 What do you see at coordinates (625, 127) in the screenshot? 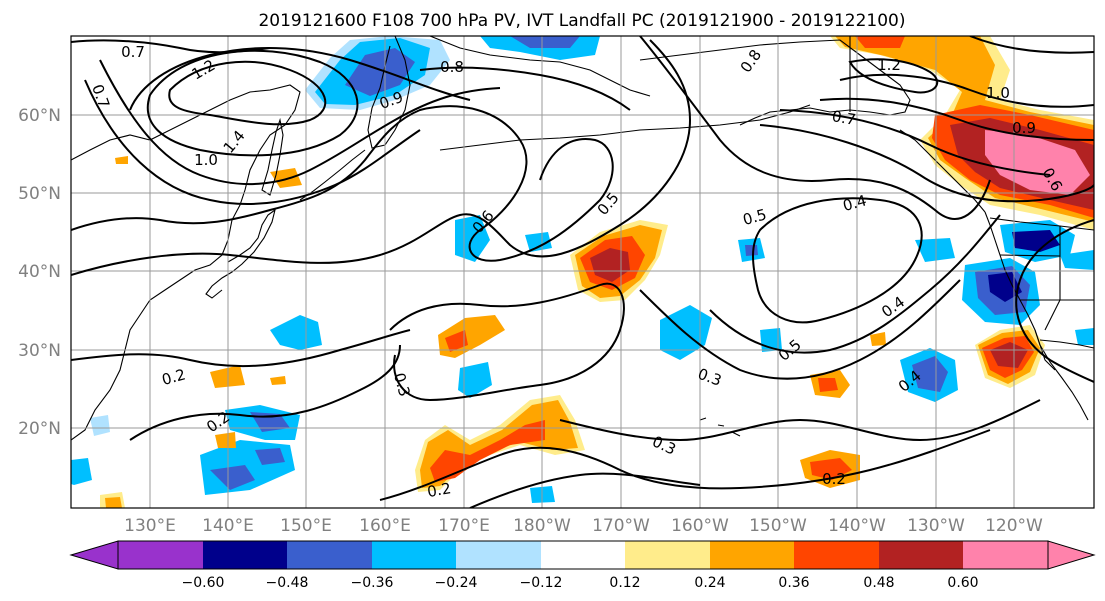
I see `coast-aleutians` at bounding box center [625, 127].